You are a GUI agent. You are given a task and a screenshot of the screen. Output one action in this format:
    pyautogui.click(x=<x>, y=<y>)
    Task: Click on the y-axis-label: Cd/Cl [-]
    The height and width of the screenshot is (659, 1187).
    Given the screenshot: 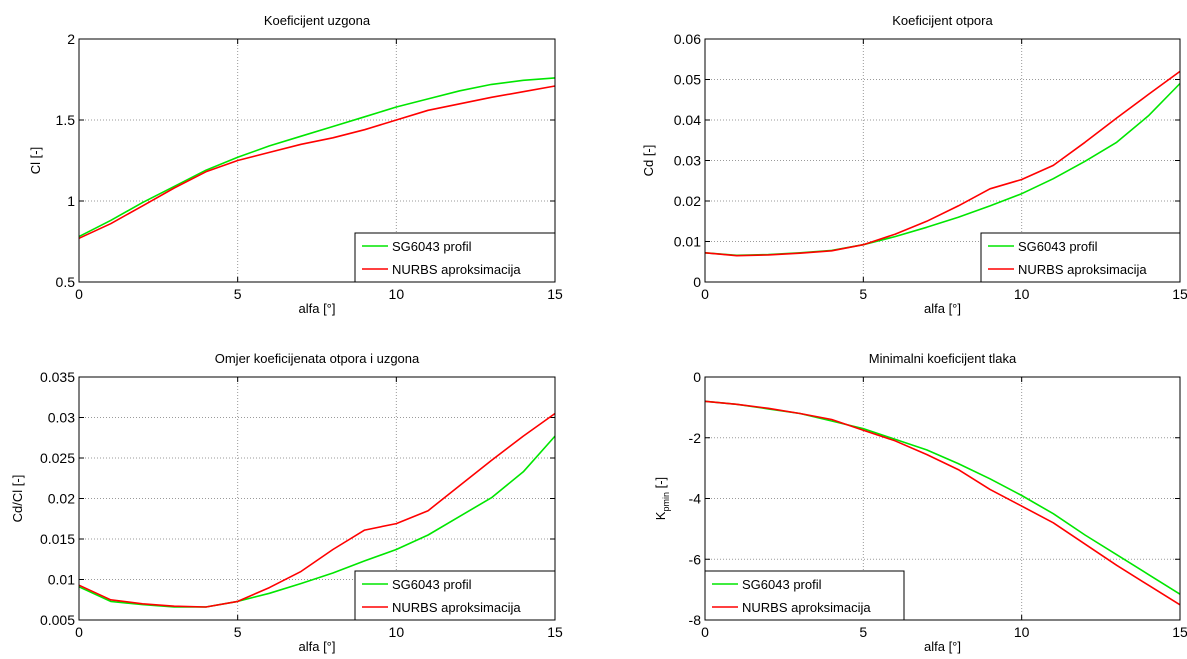 What is the action you would take?
    pyautogui.click(x=17, y=499)
    